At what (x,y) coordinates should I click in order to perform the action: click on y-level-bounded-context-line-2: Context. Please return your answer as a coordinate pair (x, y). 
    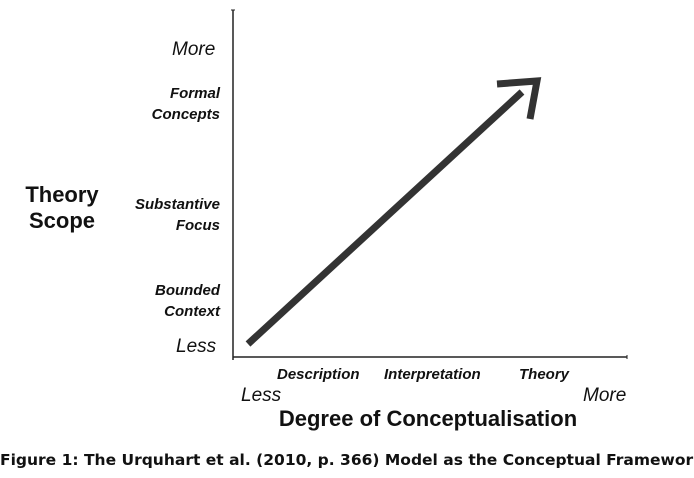
    Looking at the image, I should click on (192, 311).